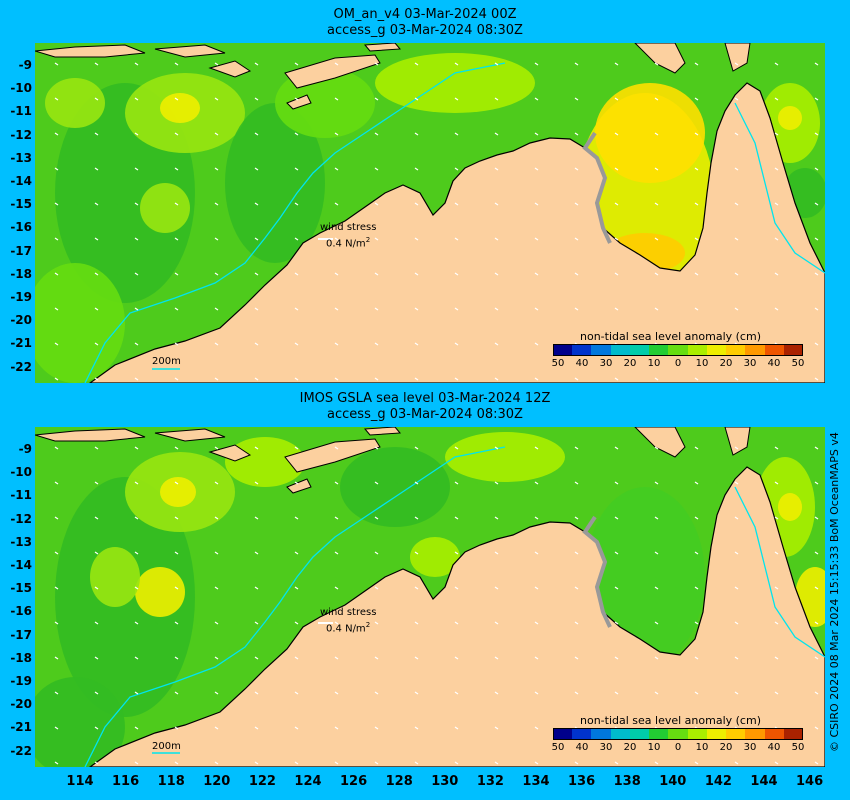 Image resolution: width=850 pixels, height=800 pixels. I want to click on shallow-fringe, so click(597, 187).